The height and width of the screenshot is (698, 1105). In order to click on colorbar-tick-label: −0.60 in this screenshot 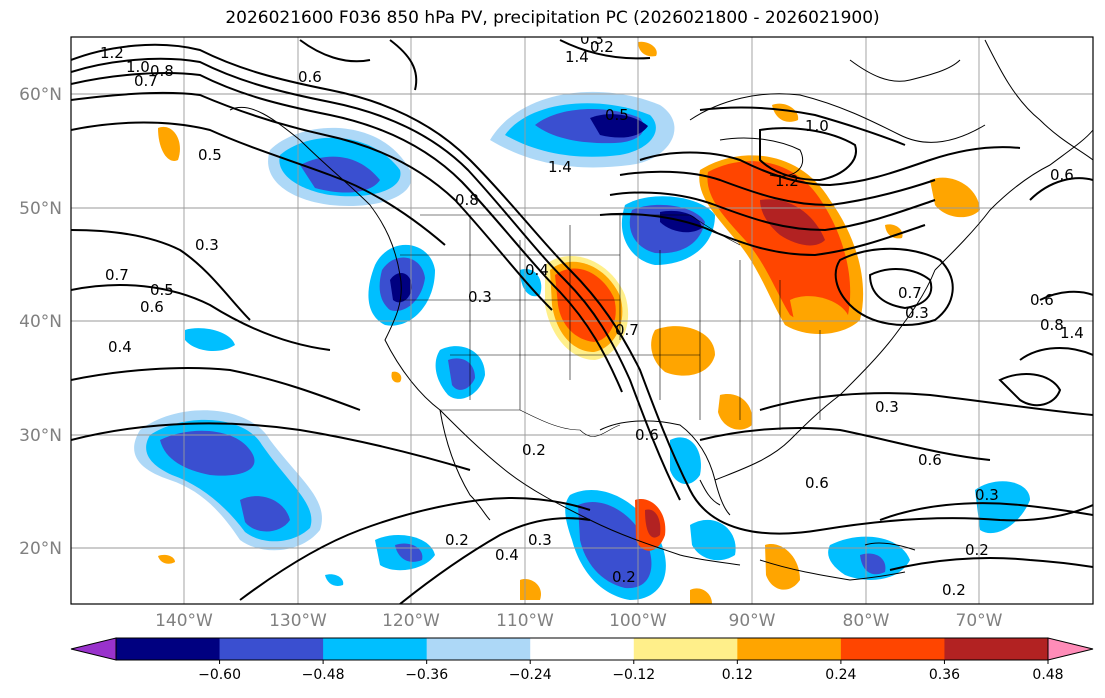, I will do `click(219, 675)`.